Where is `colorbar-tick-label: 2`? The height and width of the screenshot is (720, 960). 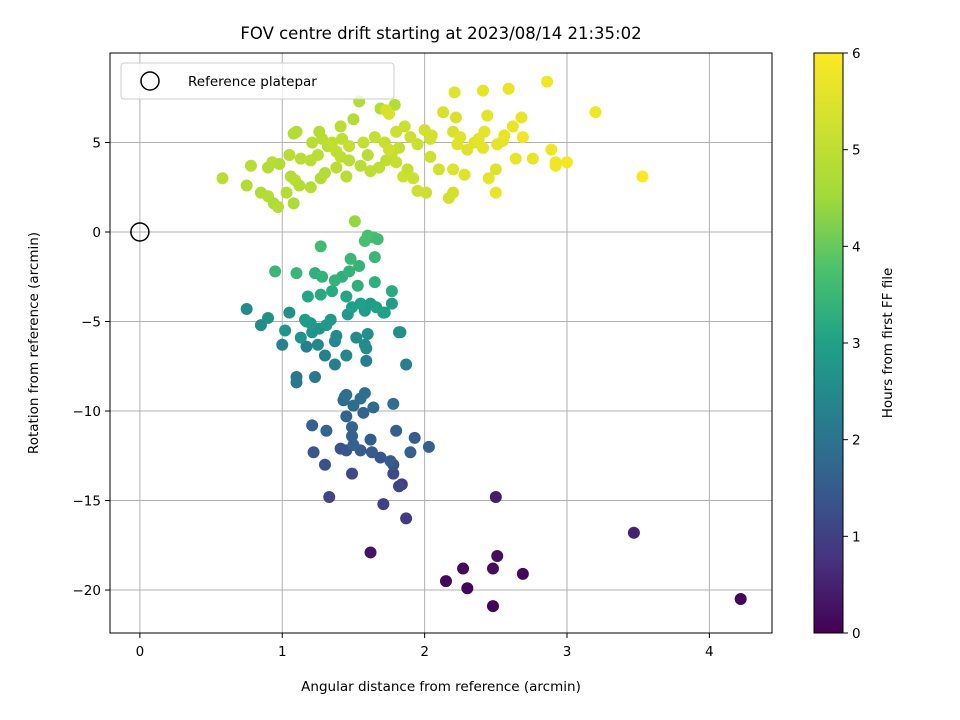
colorbar-tick-label: 2 is located at coordinates (856, 441).